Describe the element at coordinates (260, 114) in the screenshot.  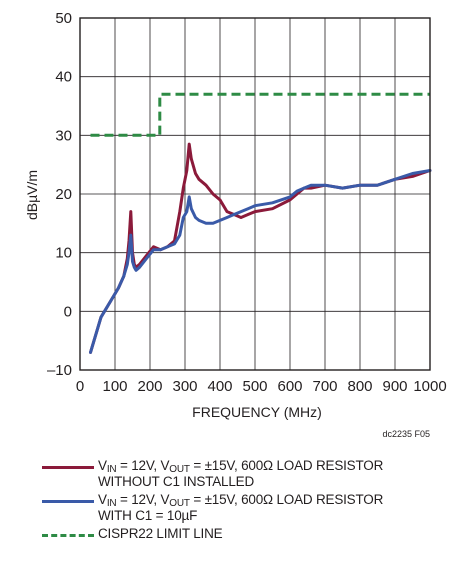
I see `series-line-cispr22-limit` at that location.